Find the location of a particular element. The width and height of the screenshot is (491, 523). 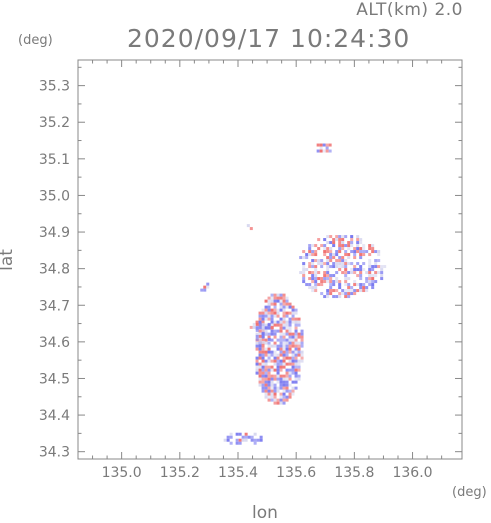

radar-region-west-spot is located at coordinates (205, 287).